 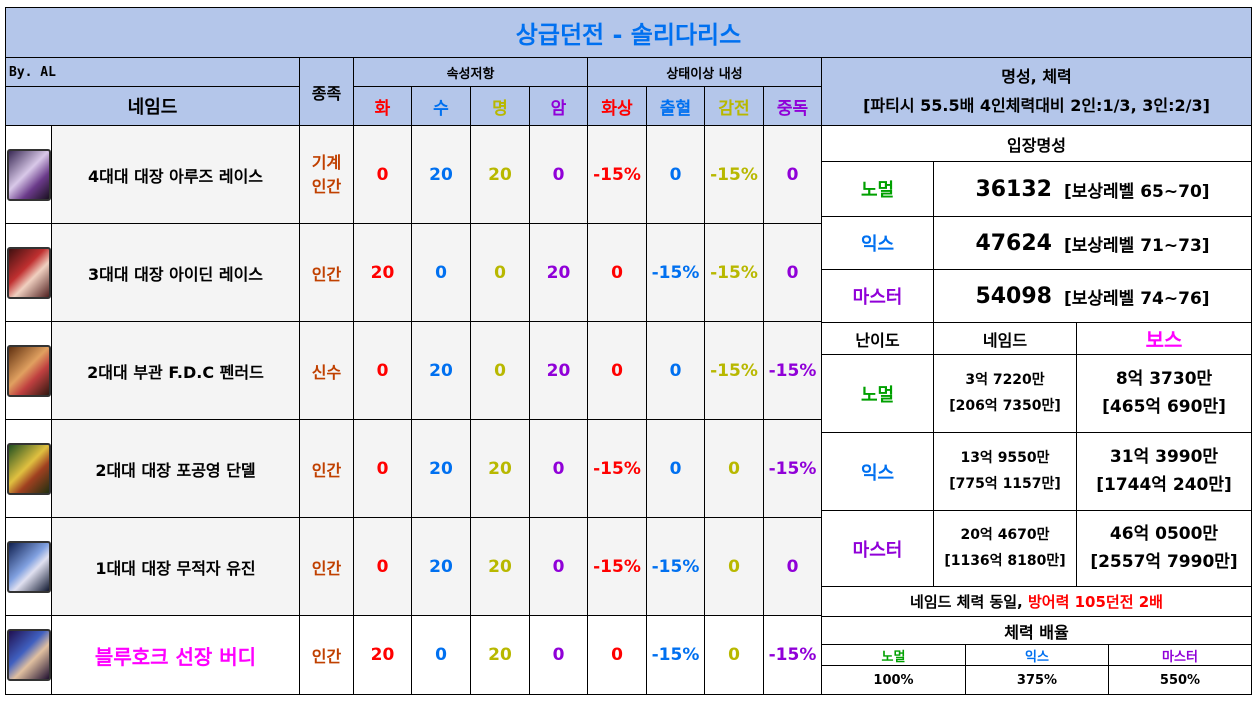 I want to click on boss-hp: 46억 0500만, so click(x=1164, y=534).